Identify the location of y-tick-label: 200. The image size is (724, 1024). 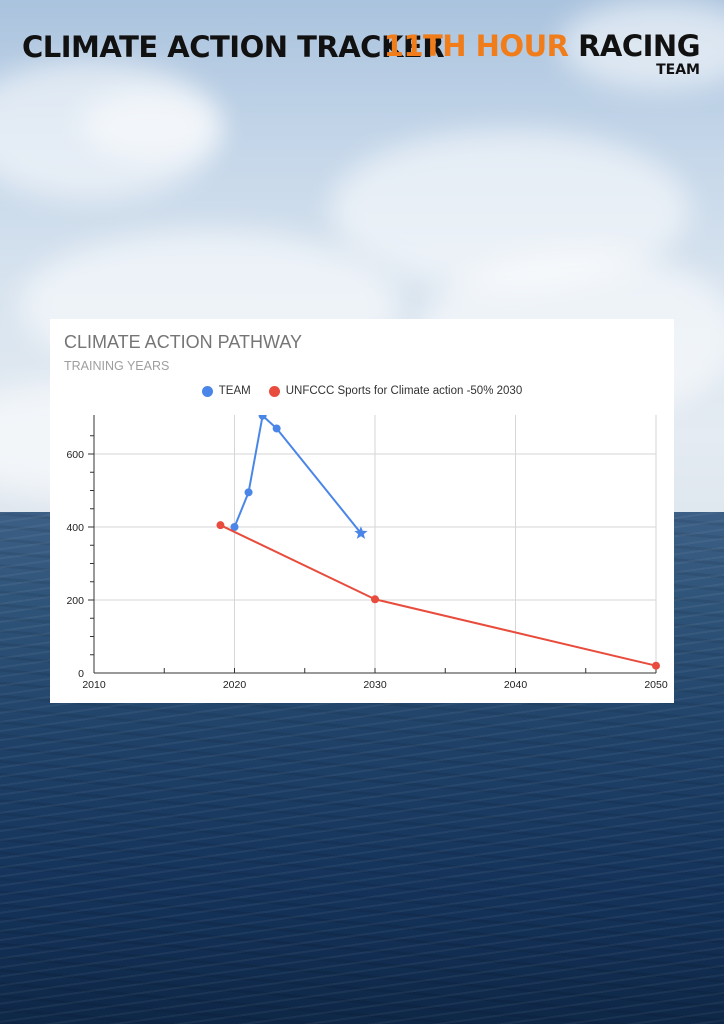
(75, 601).